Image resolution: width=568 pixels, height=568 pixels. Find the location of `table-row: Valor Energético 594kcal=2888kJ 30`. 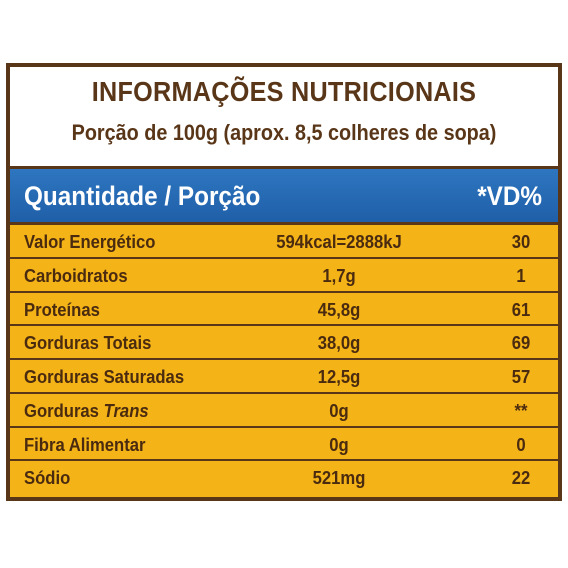

table-row: Valor Energético 594kcal=2888kJ 30 is located at coordinates (284, 242).